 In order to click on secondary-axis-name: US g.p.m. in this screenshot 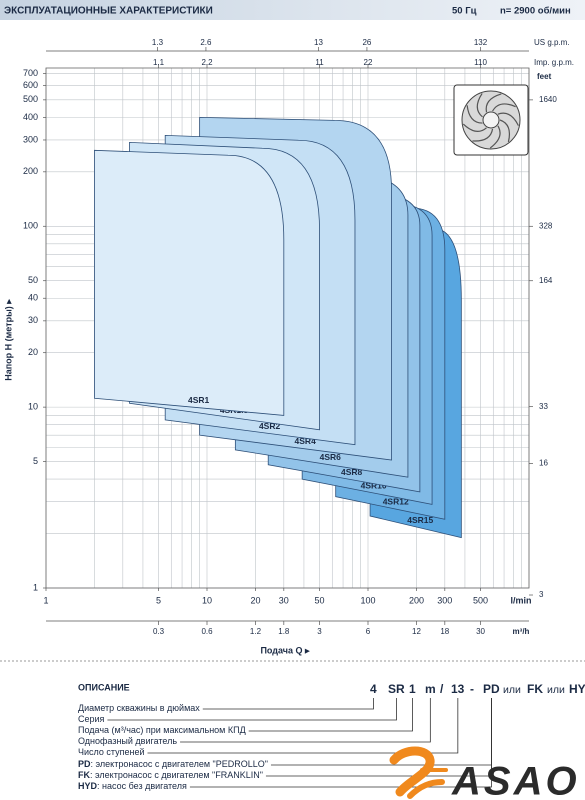, I will do `click(552, 42)`.